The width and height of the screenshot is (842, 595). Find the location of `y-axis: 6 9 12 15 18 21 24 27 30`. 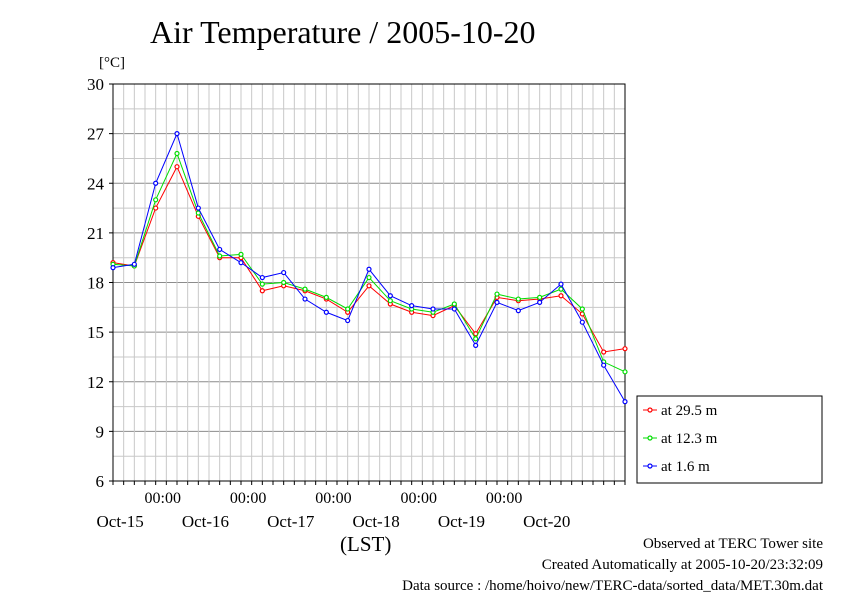

y-axis: 6 9 12 15 18 21 24 27 30 is located at coordinates (100, 283).